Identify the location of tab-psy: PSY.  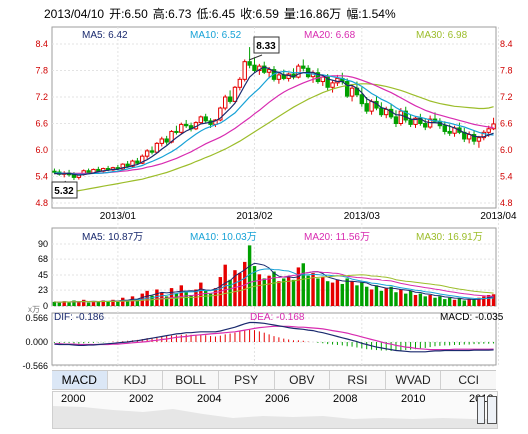
(246, 380).